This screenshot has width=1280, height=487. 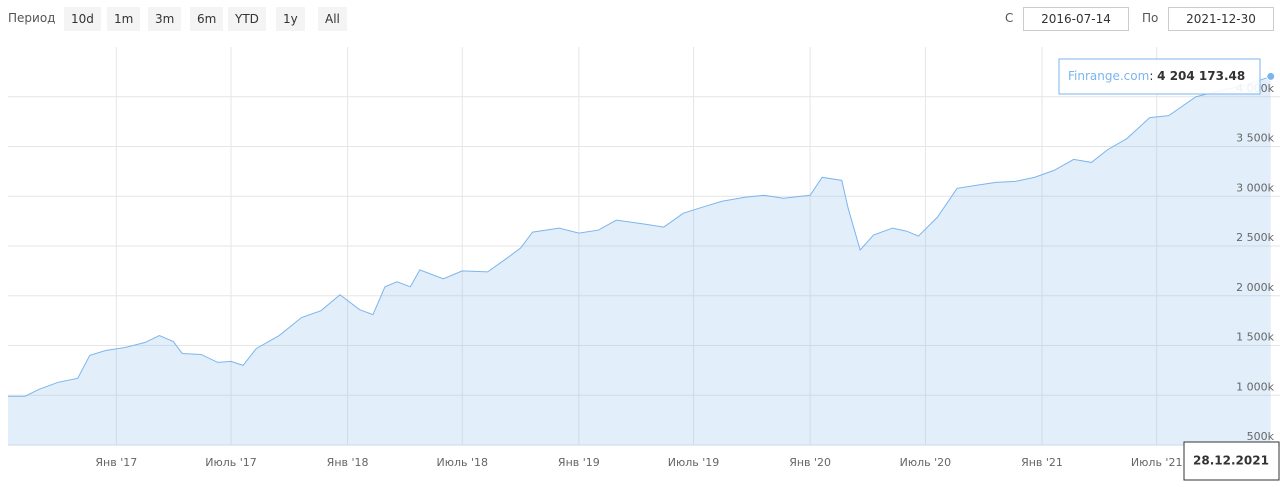 What do you see at coordinates (1108, 76) in the screenshot?
I see `tooltip-series: Finrange.com` at bounding box center [1108, 76].